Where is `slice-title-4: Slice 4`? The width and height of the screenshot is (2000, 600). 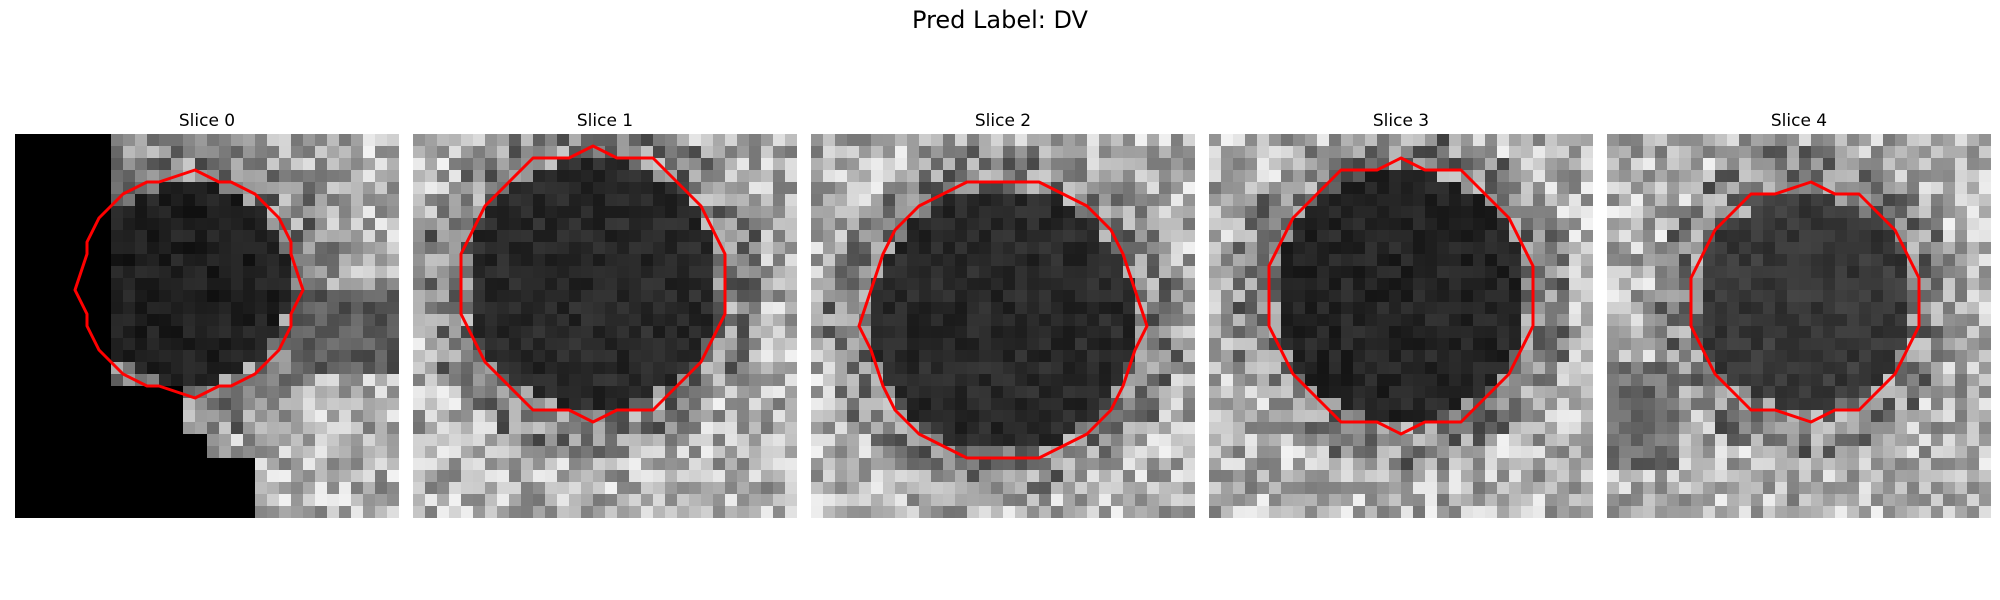 slice-title-4: Slice 4 is located at coordinates (1799, 121).